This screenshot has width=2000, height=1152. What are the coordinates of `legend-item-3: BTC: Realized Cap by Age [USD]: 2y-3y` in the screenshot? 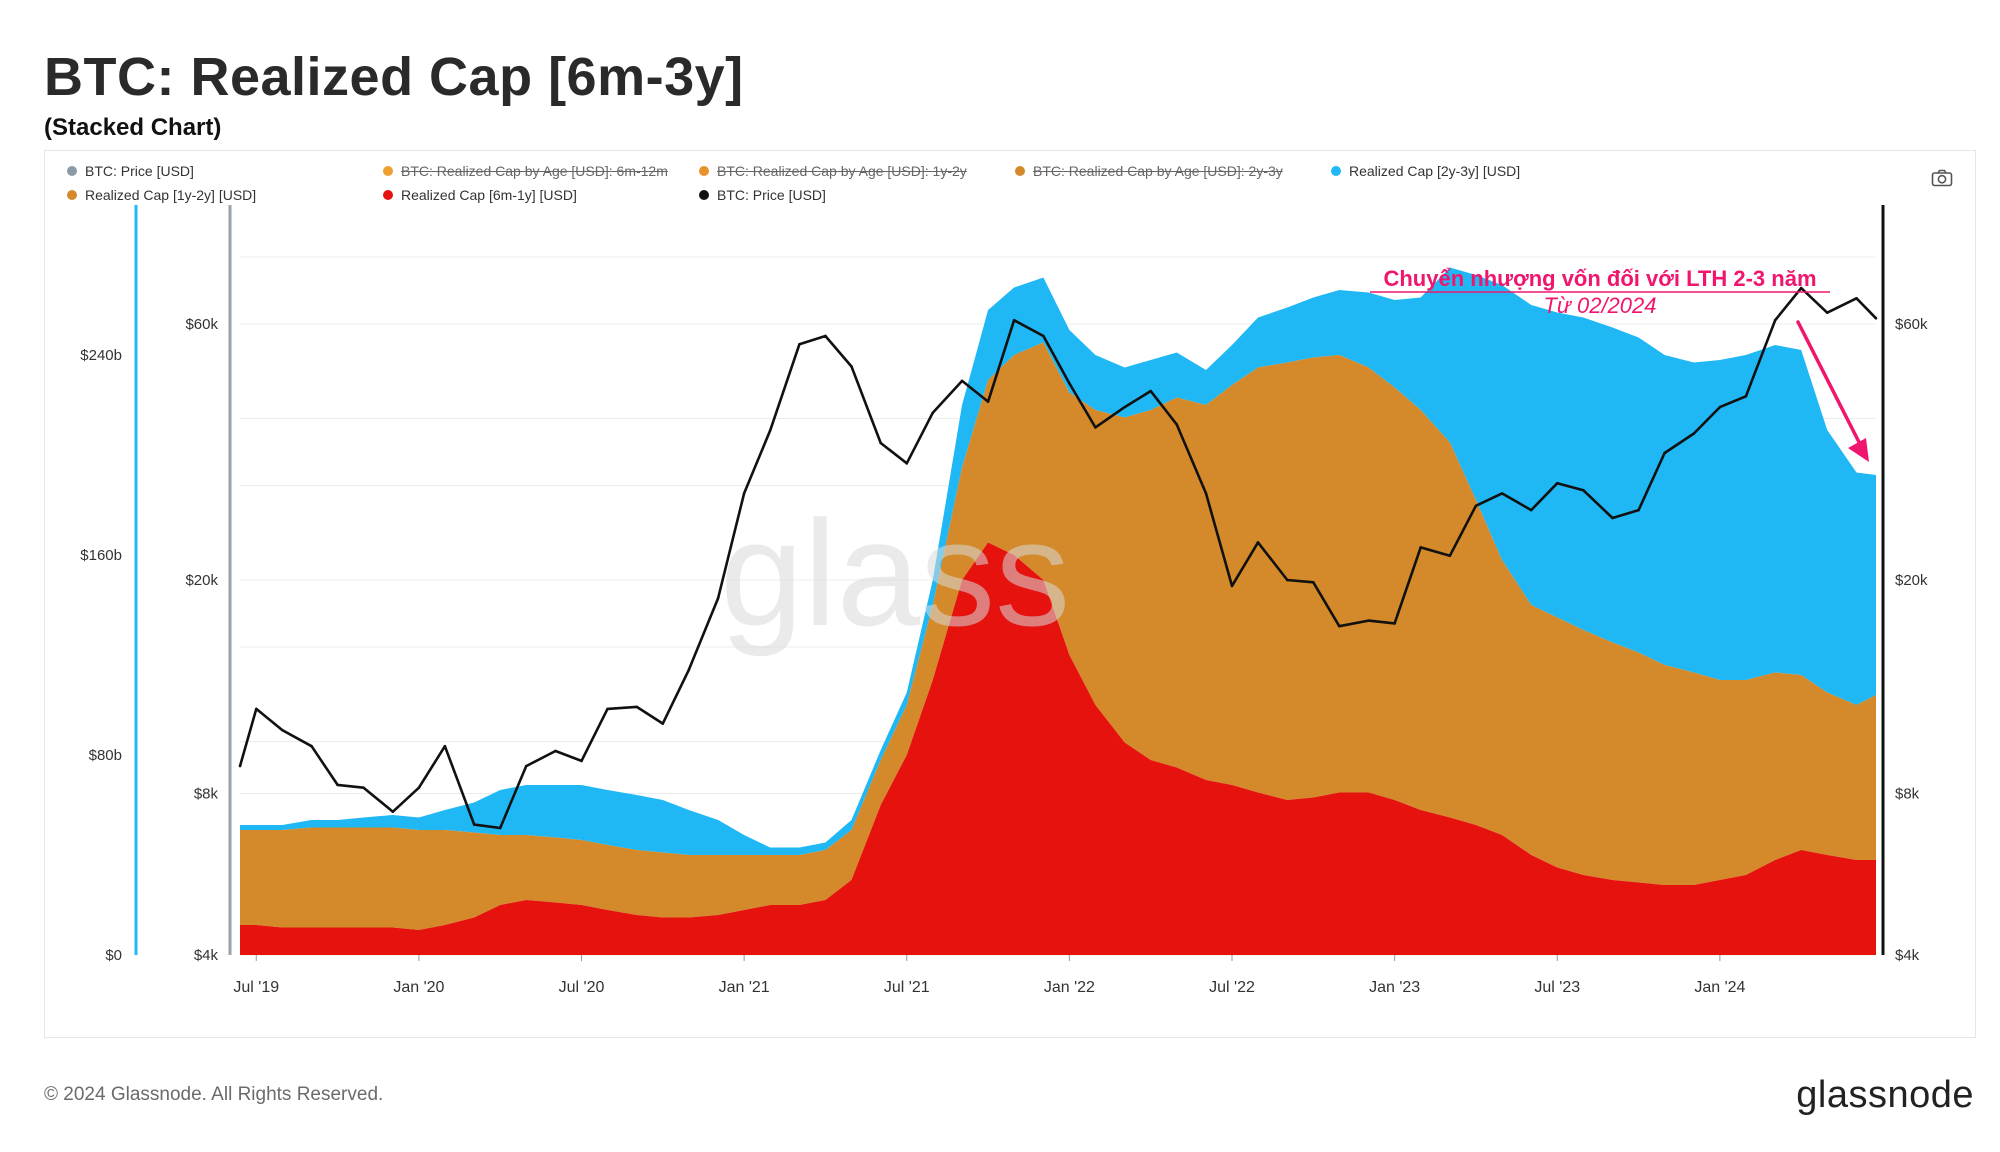 It's located at (1149, 171).